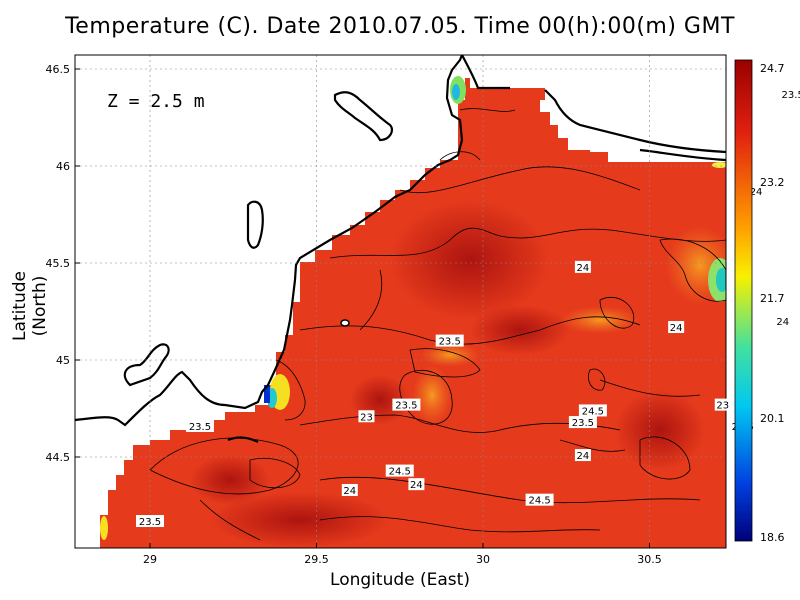 Image resolution: width=800 pixels, height=600 pixels. What do you see at coordinates (772, 182) in the screenshot?
I see `colorbar-tick-label: 23.2` at bounding box center [772, 182].